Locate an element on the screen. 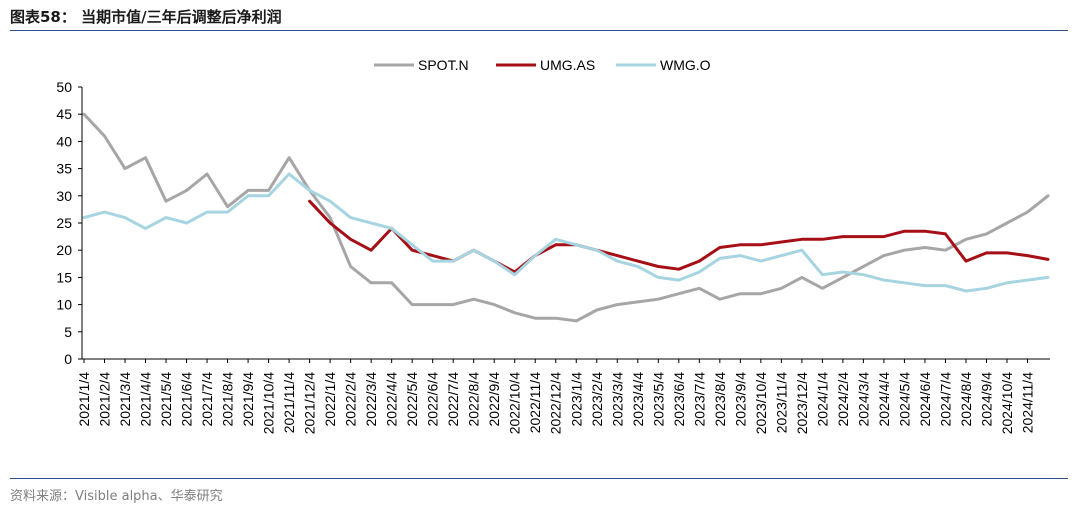  x-tick-label: 2021/6/4 is located at coordinates (187, 399).